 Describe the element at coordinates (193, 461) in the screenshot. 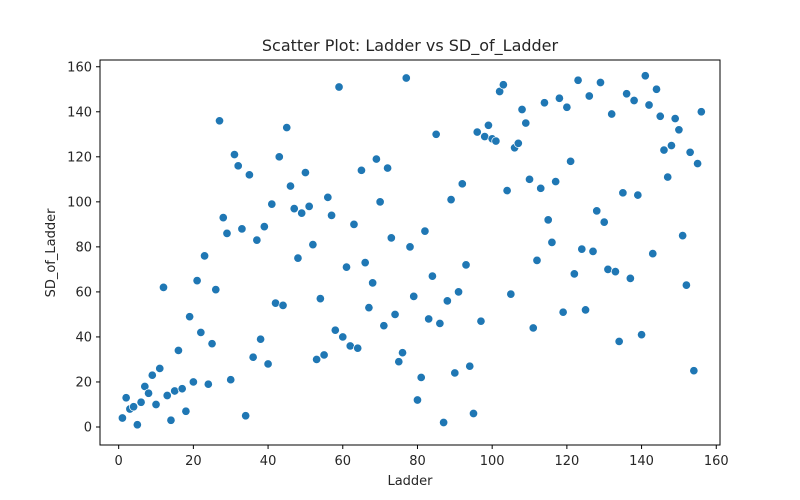

I see `x-tick-label: 20` at that location.